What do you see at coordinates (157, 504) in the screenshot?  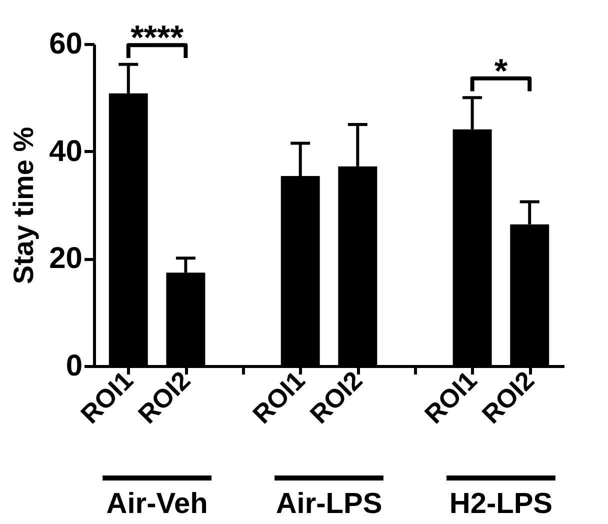 I see `text: Air-Veh` at bounding box center [157, 504].